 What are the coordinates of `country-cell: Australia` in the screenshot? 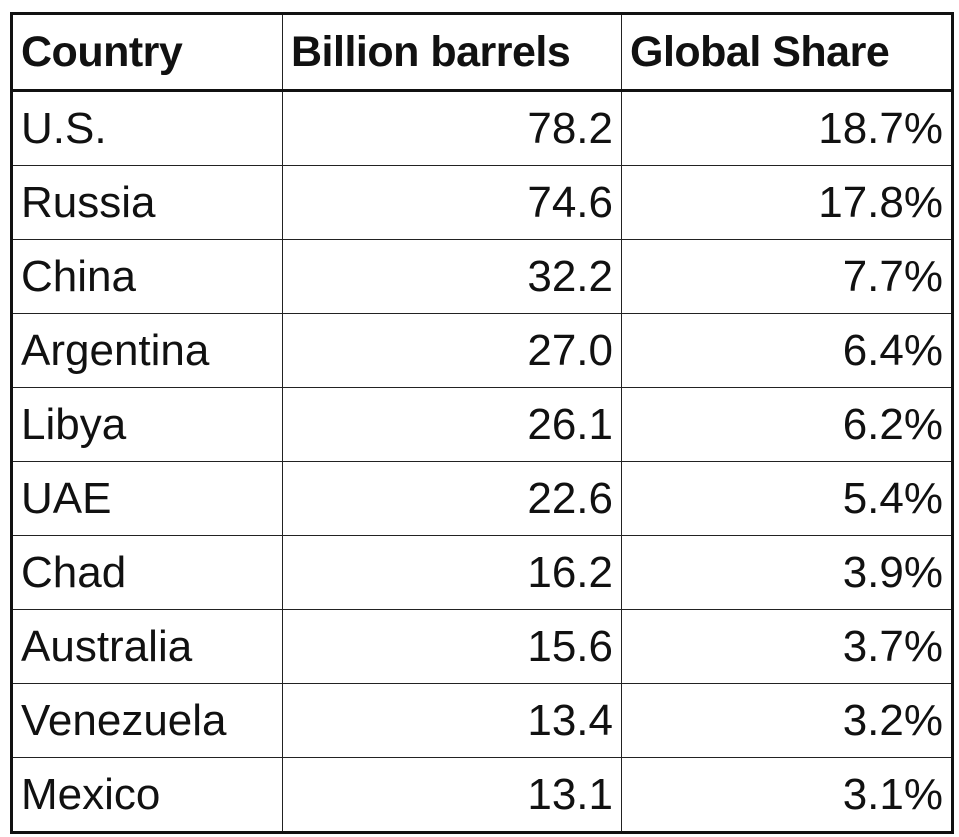 It's located at (147, 646).